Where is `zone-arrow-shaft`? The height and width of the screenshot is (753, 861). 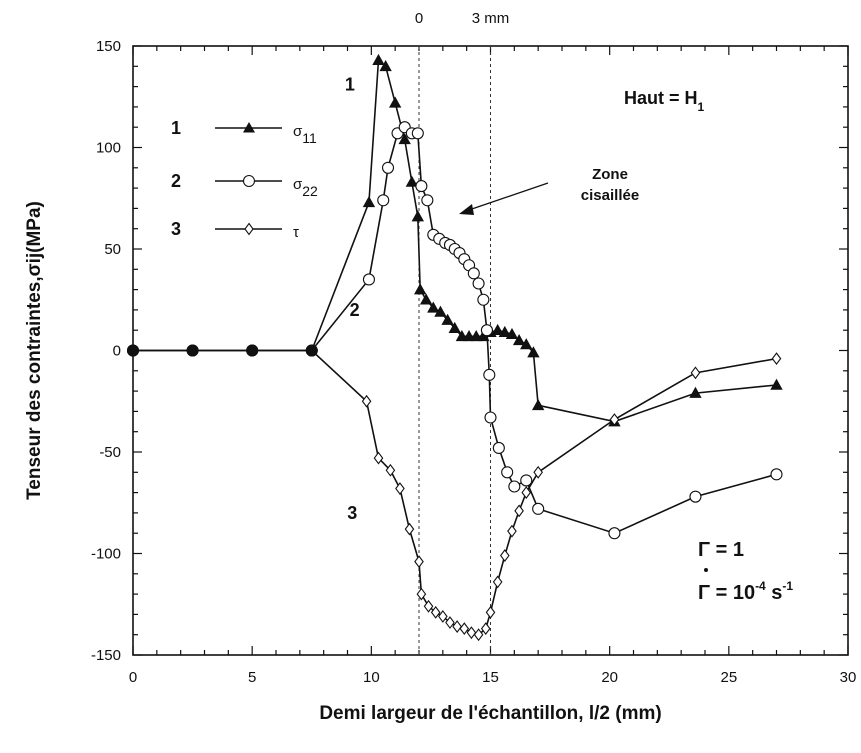
zone-arrow-shaft is located at coordinates (507, 197).